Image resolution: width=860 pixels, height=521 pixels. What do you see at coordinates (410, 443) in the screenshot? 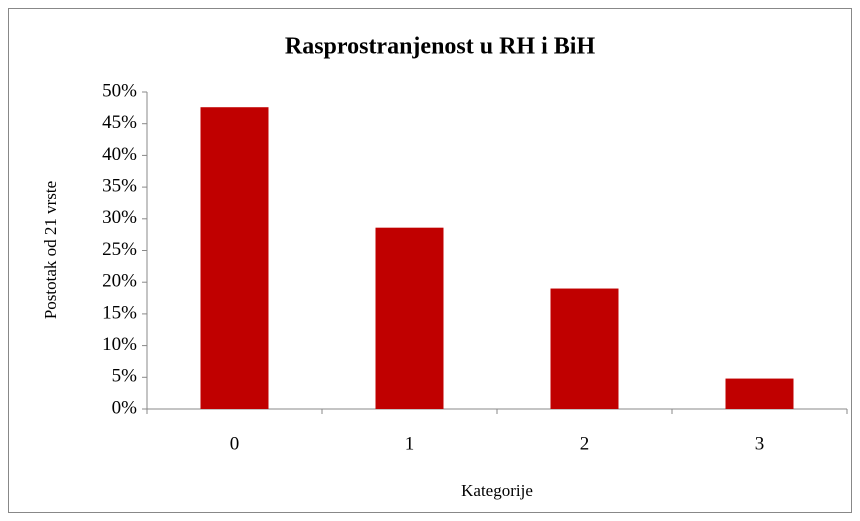
I see `x-tick-label: 1` at bounding box center [410, 443].